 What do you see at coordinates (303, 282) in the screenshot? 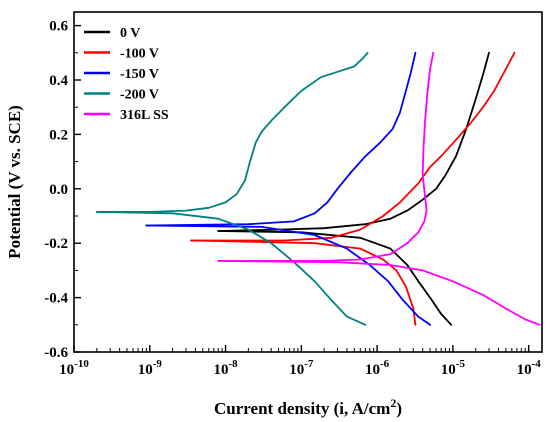
I see `series-100-v-cathodic-branch` at bounding box center [303, 282].